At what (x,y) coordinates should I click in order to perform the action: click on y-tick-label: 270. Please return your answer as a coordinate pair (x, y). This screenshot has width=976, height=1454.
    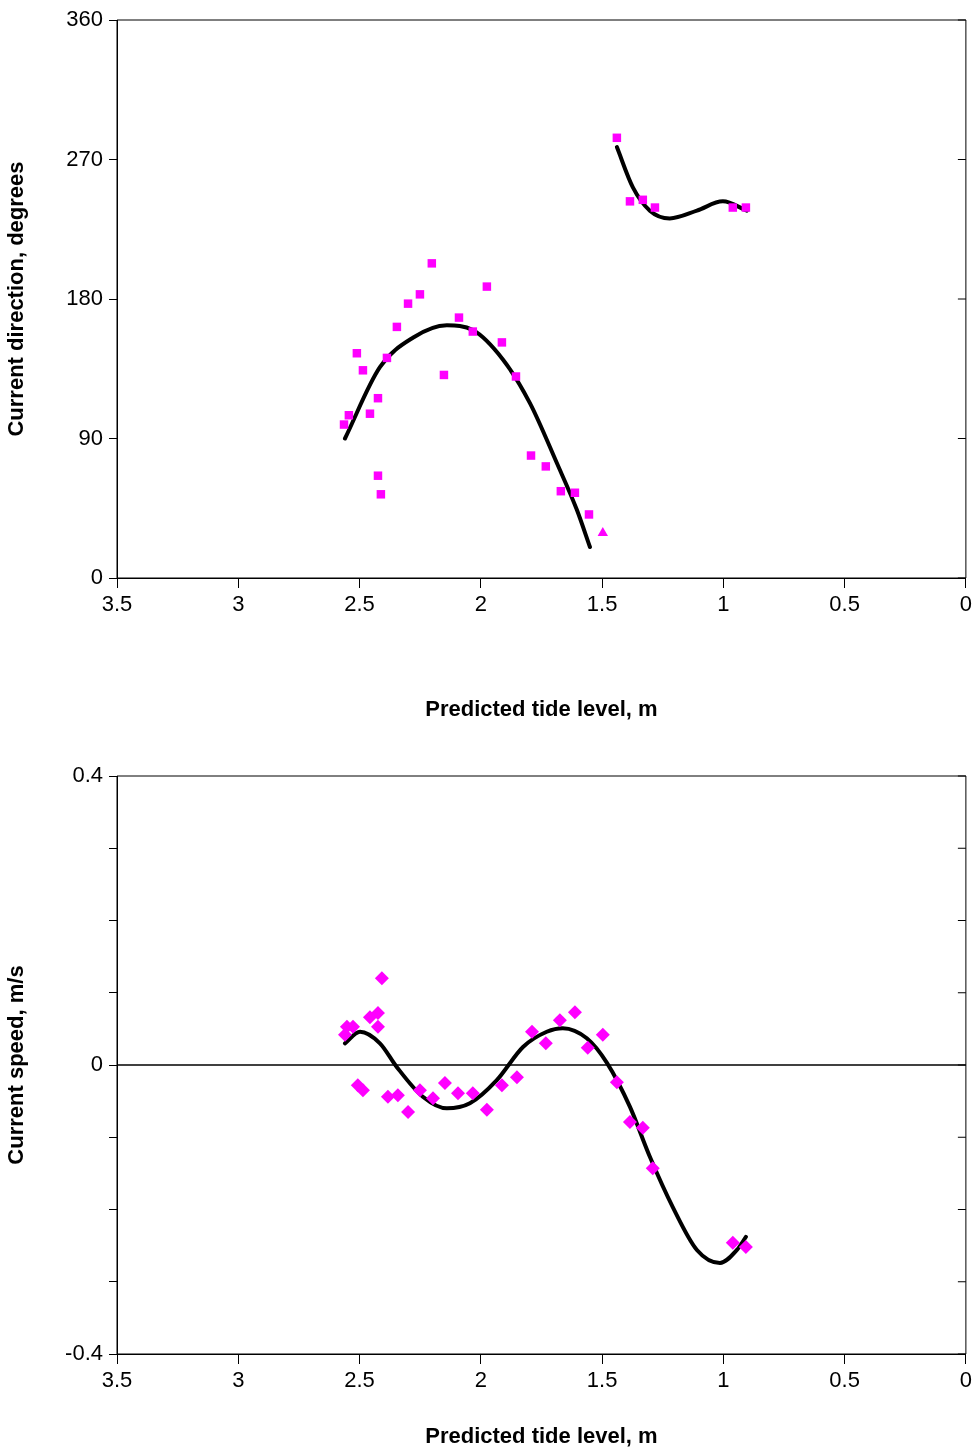
    Looking at the image, I should click on (84, 158).